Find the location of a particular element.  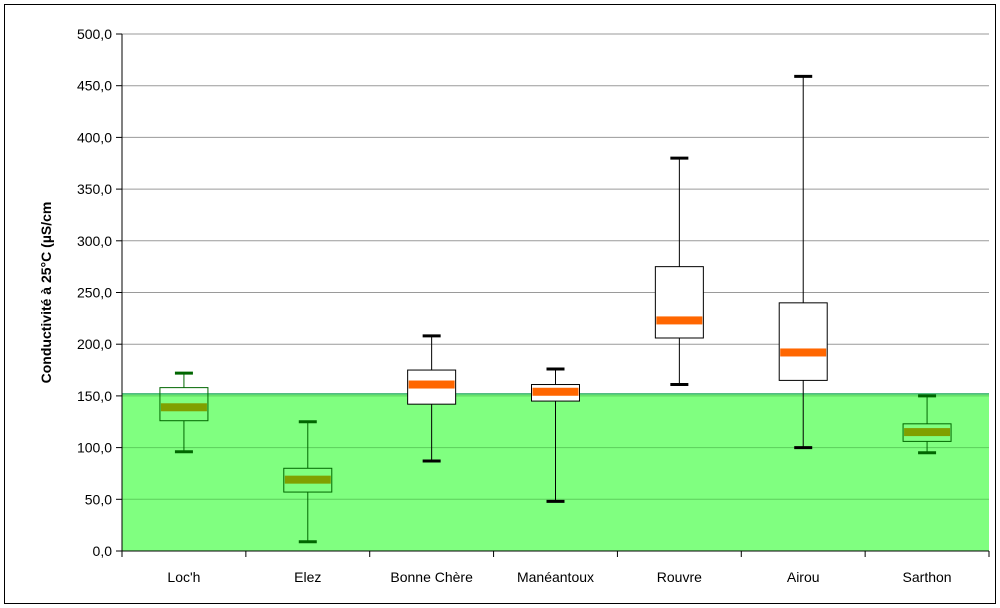

y-tick-label: 0,0 is located at coordinates (103, 551).